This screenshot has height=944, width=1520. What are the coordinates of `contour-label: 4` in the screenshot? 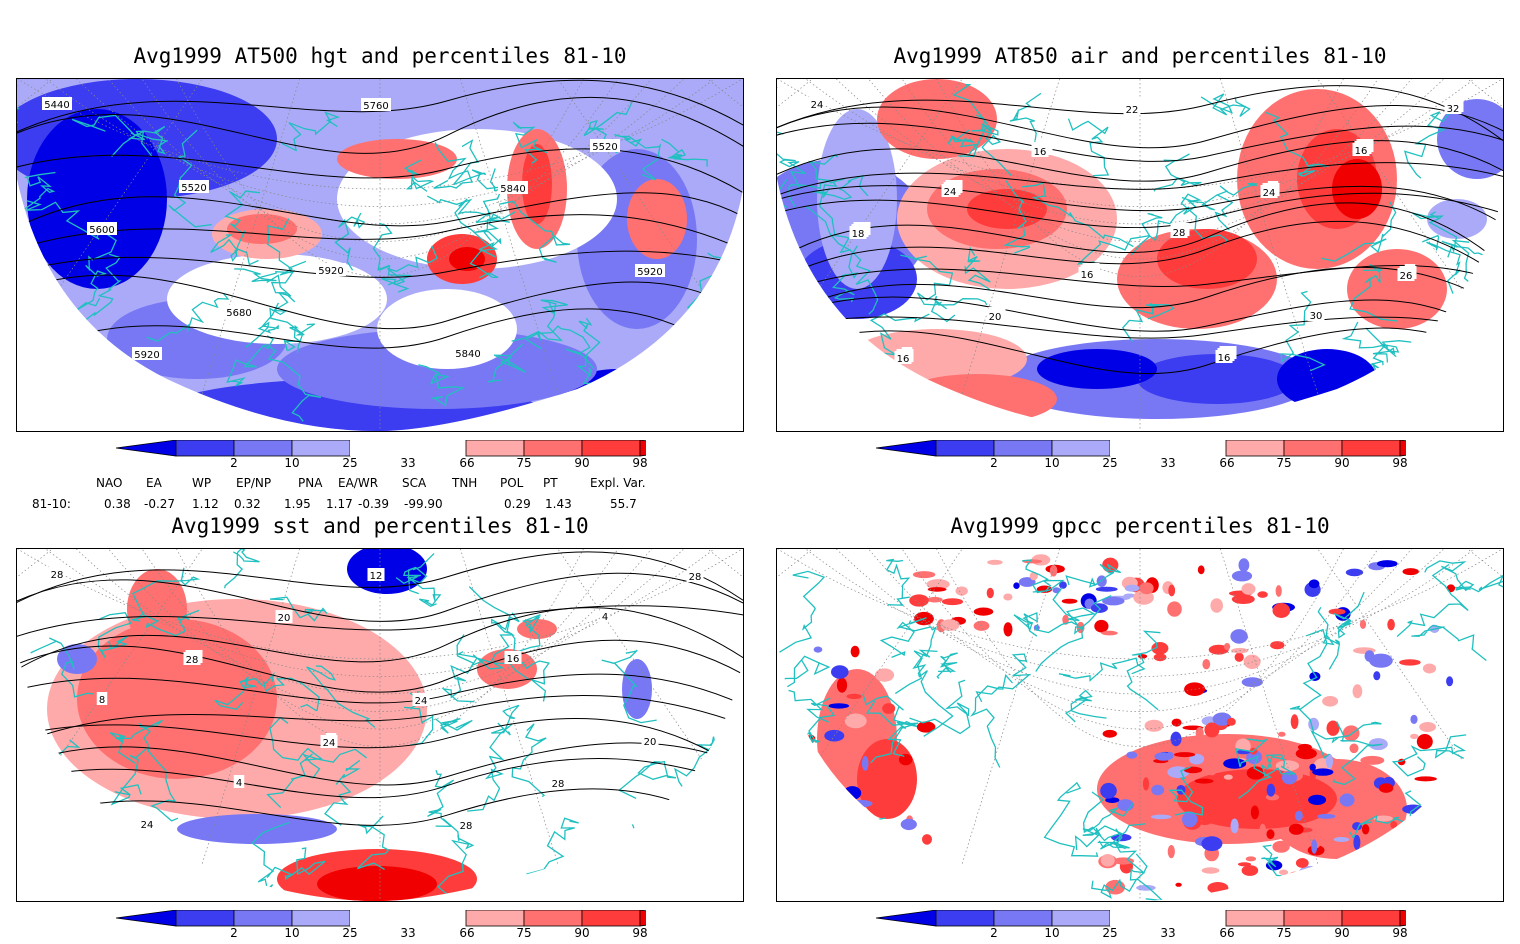 It's located at (605, 617).